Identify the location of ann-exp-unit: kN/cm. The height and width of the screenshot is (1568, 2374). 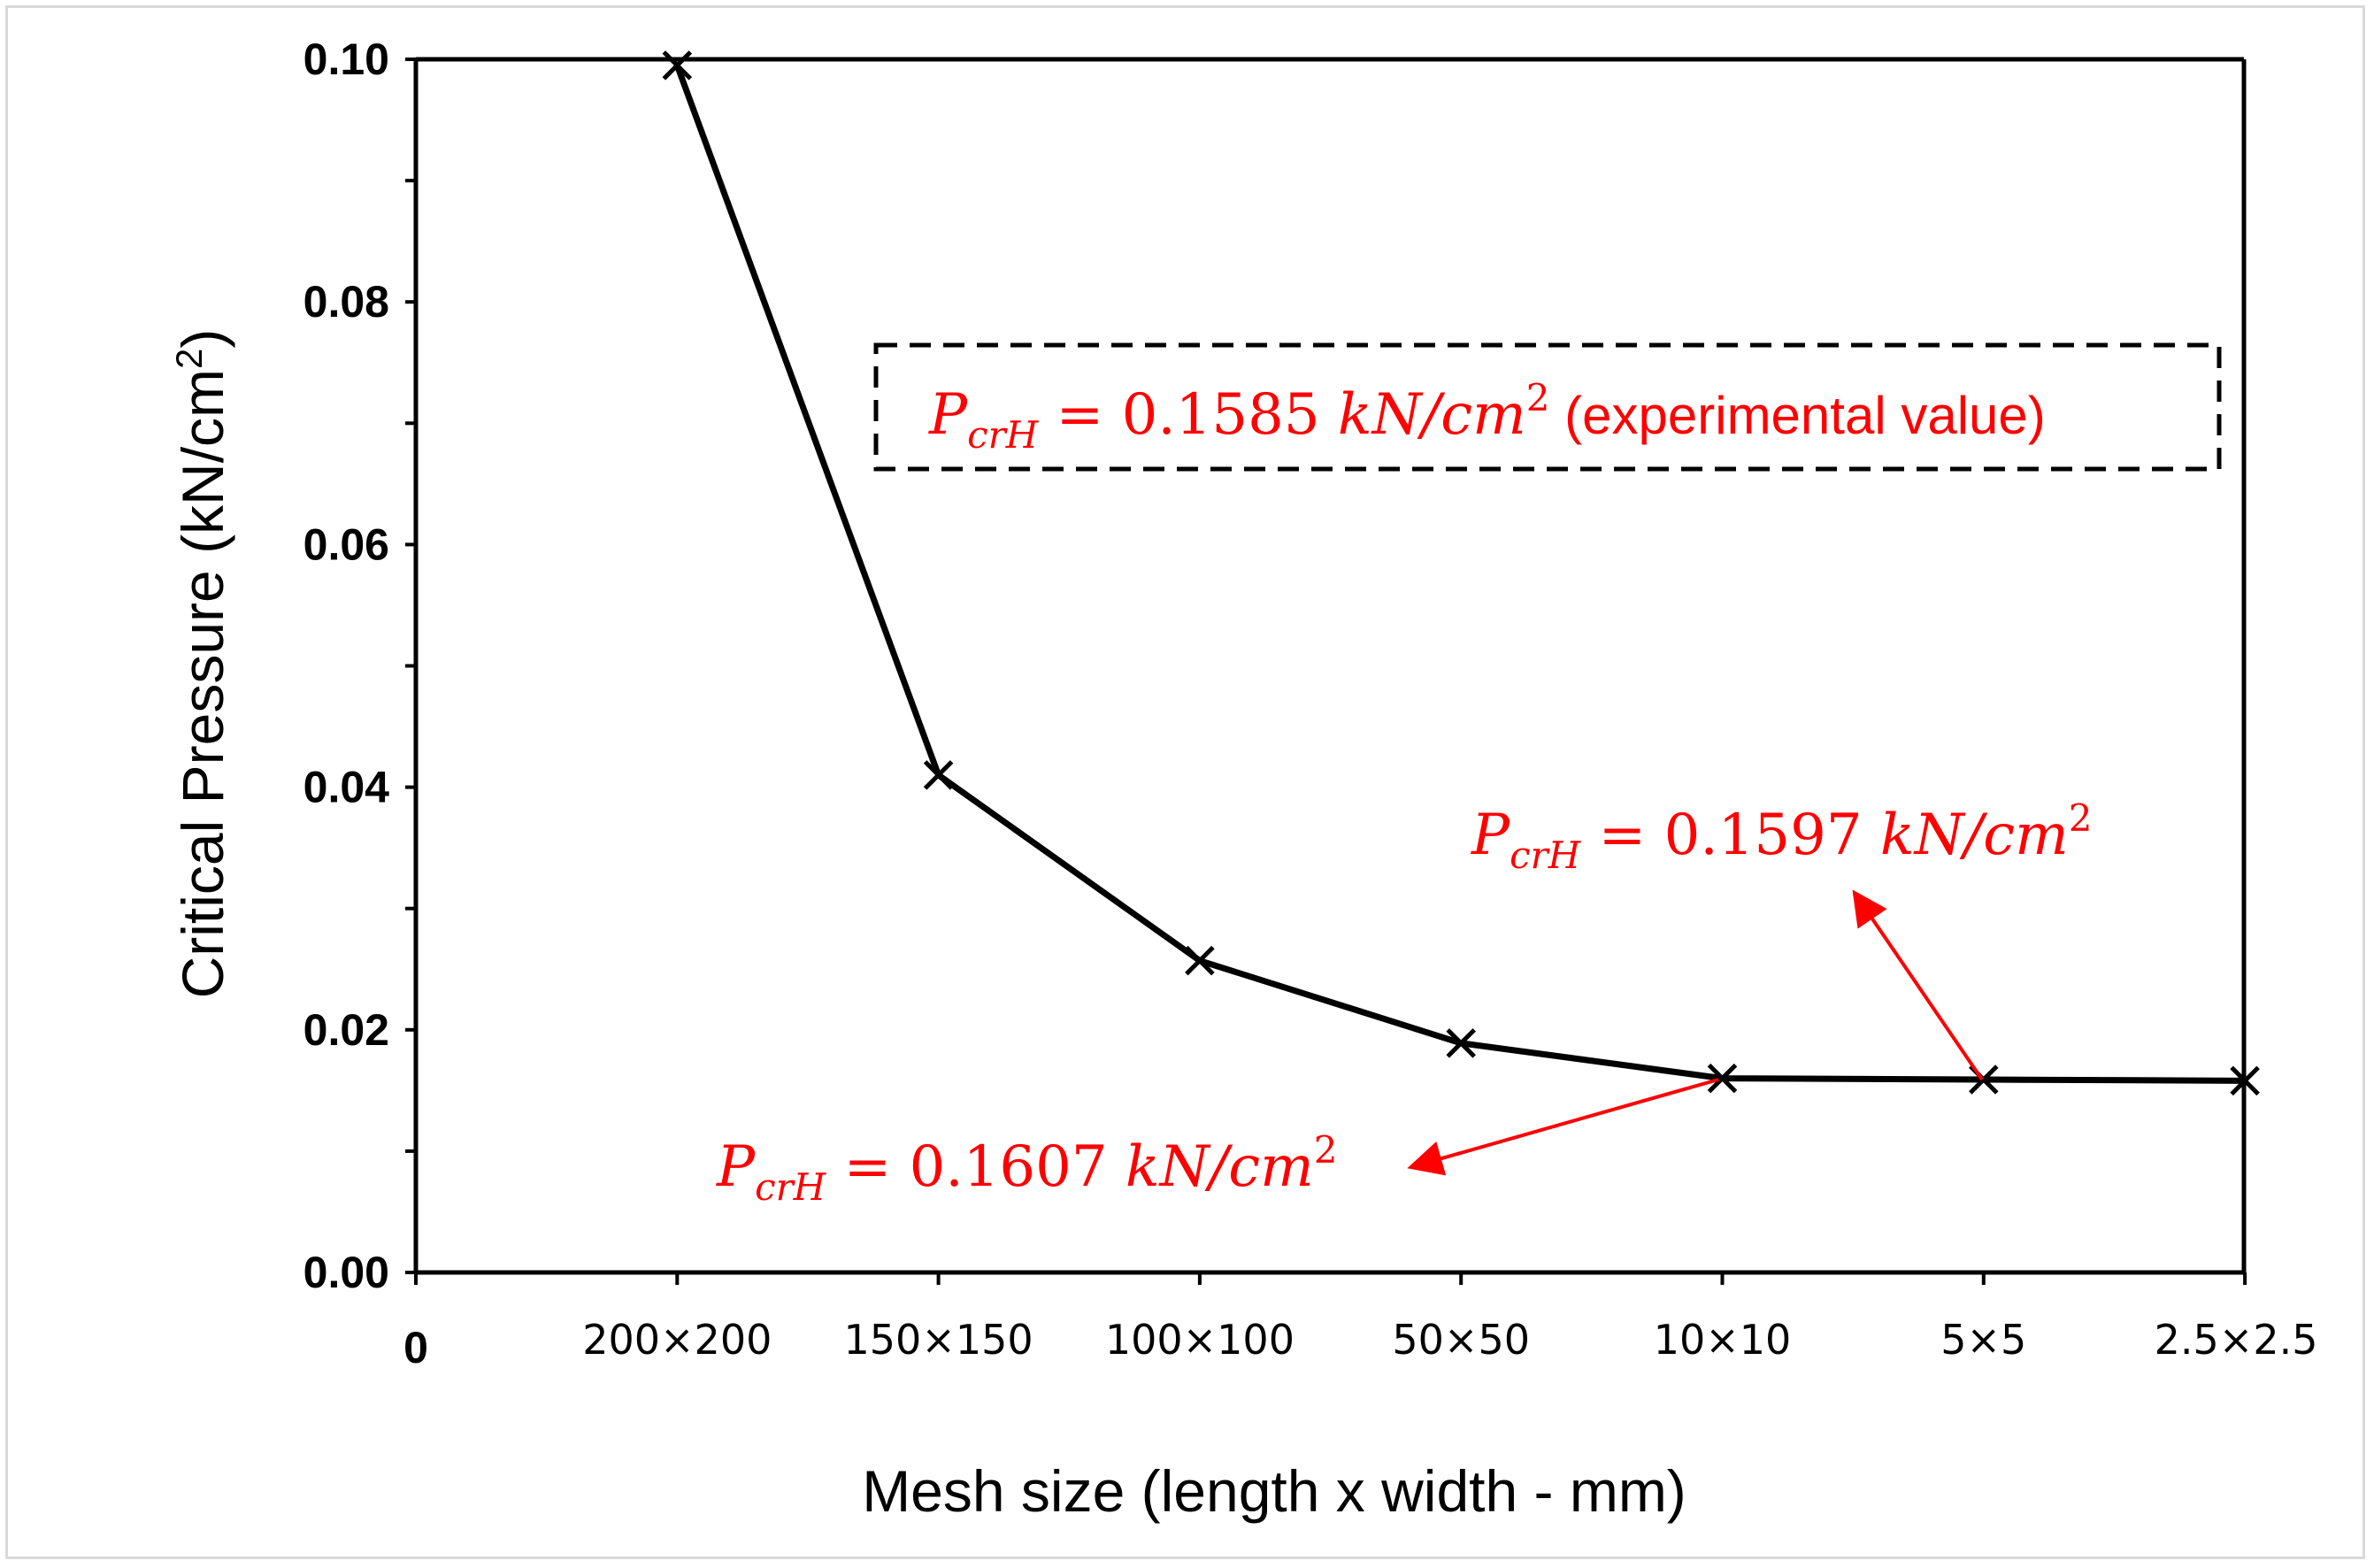
(1432, 415).